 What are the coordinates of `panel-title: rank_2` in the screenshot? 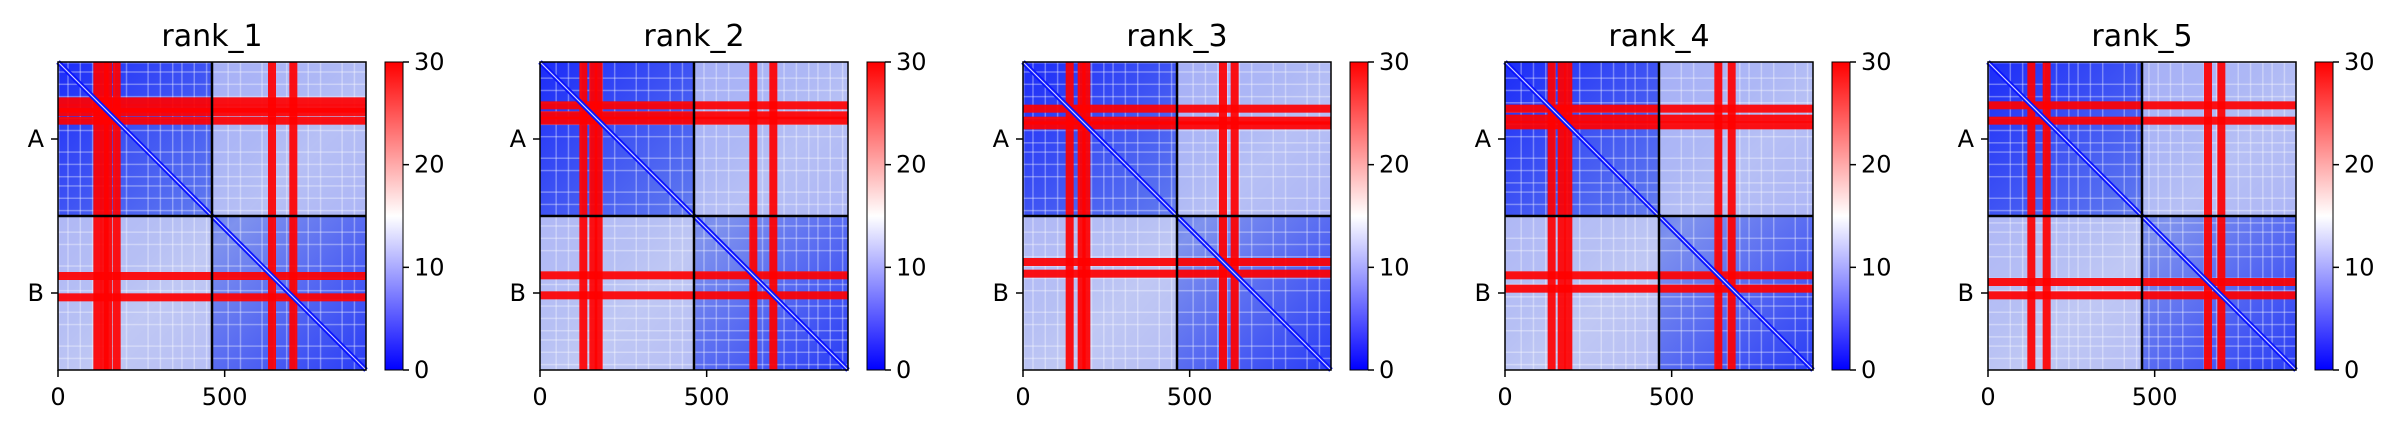 It's located at (693, 36).